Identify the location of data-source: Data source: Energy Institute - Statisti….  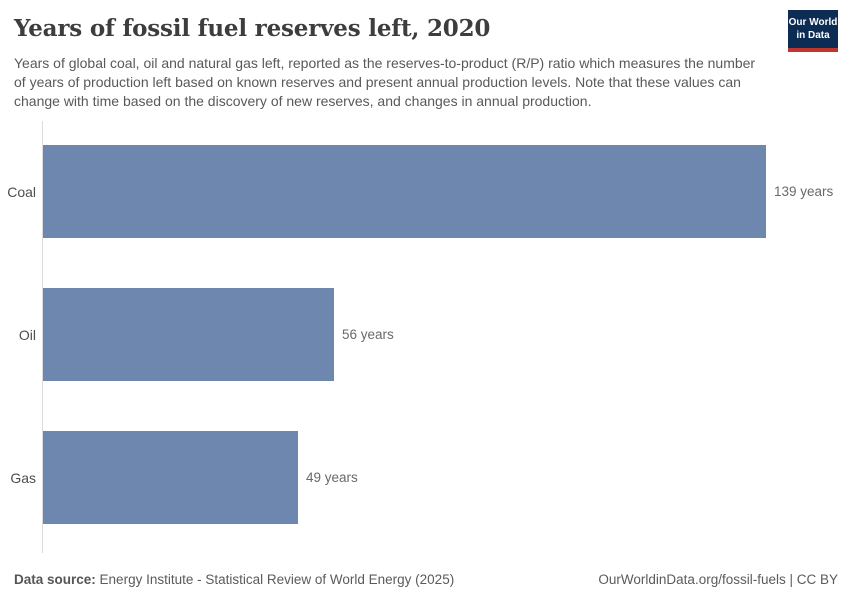
(234, 579).